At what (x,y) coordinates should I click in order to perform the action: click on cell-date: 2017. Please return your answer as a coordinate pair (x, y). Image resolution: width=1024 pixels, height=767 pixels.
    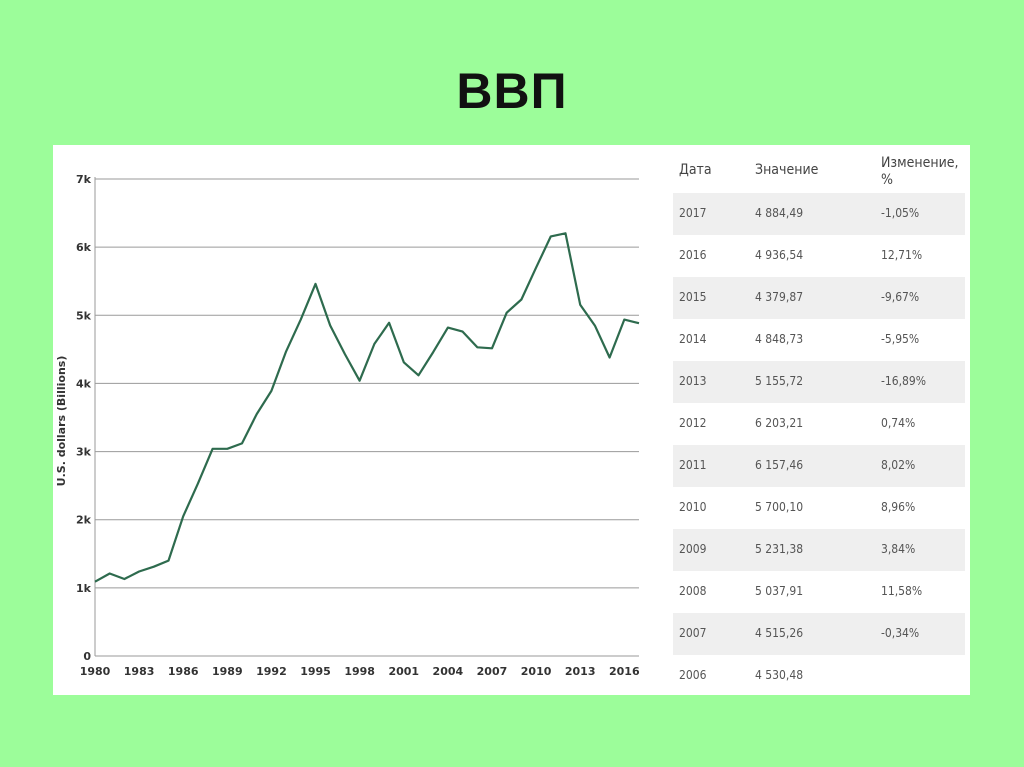
    Looking at the image, I should click on (693, 213).